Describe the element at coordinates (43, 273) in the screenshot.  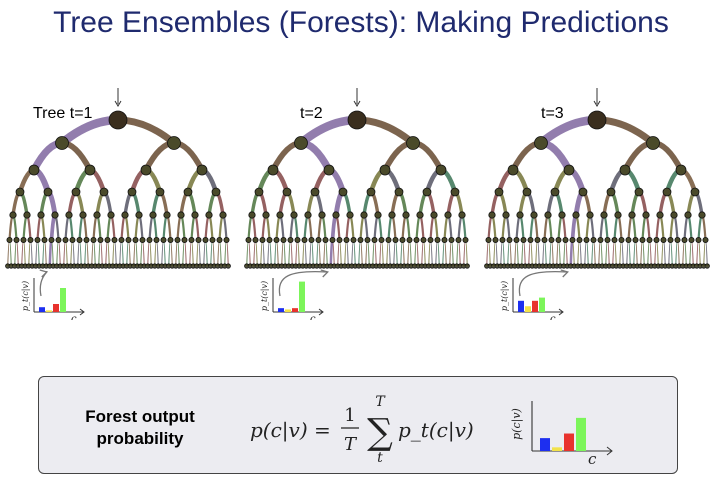
I see `leaf-to-histogram-arrowhead` at that location.